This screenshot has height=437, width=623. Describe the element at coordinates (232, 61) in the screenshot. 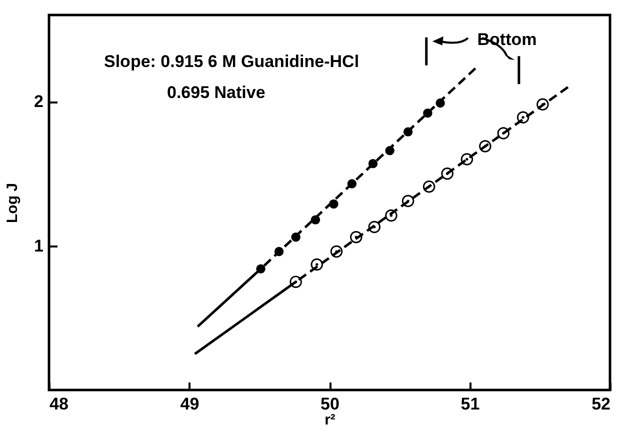

I see `annotation: Slope: 0.915 6 M Guanidine-HCl` at that location.